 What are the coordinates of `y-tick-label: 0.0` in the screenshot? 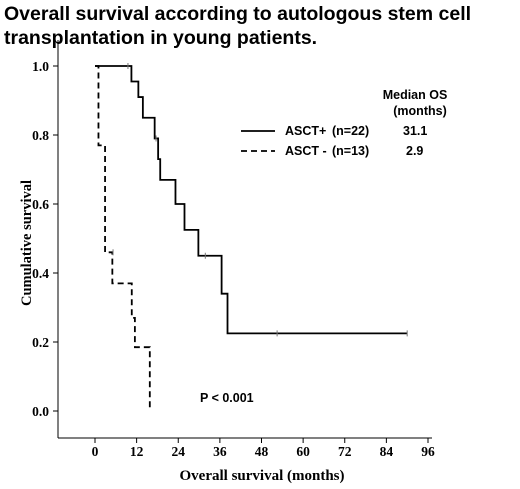 It's located at (40, 411).